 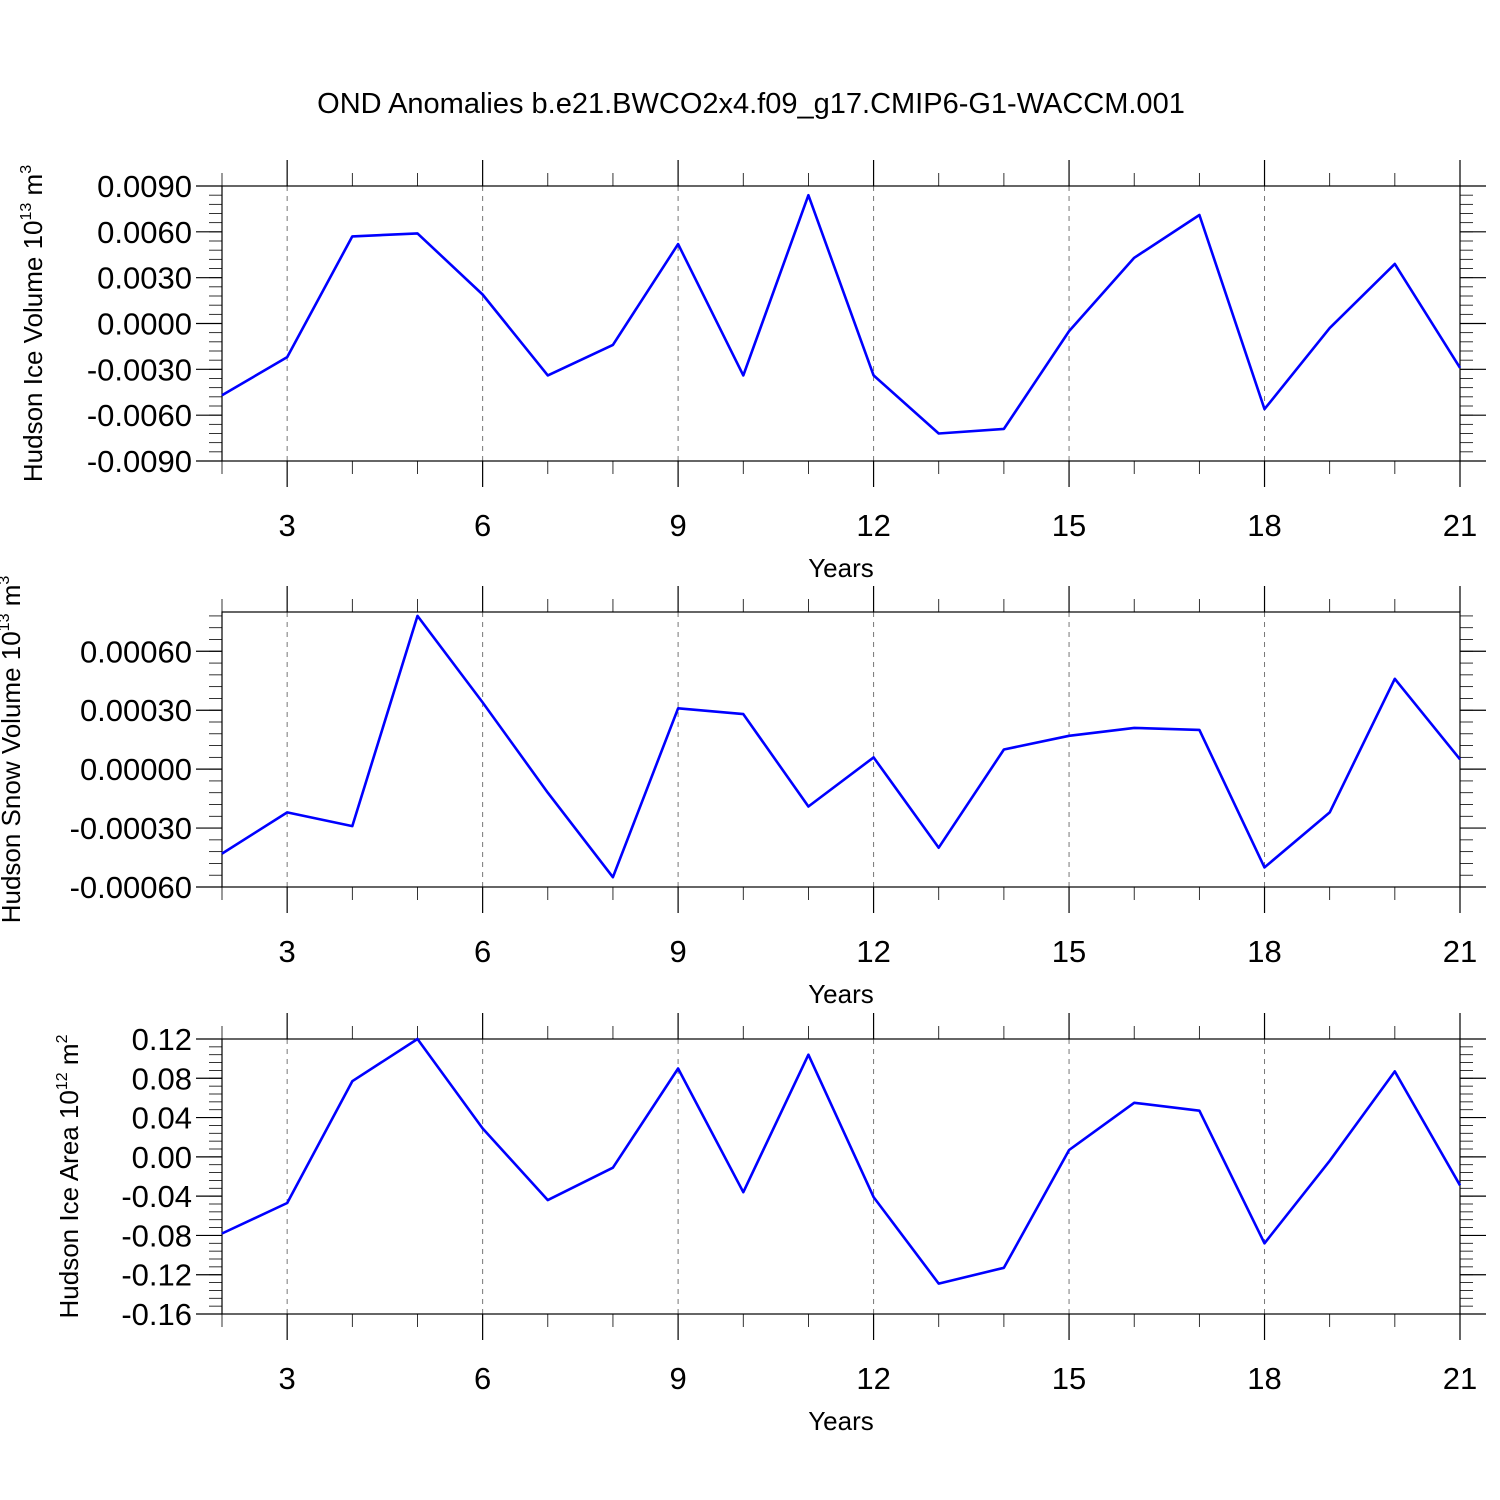 I want to click on y-axis-title: Hudson Ice Volume 1013 m3, so click(x=33, y=323).